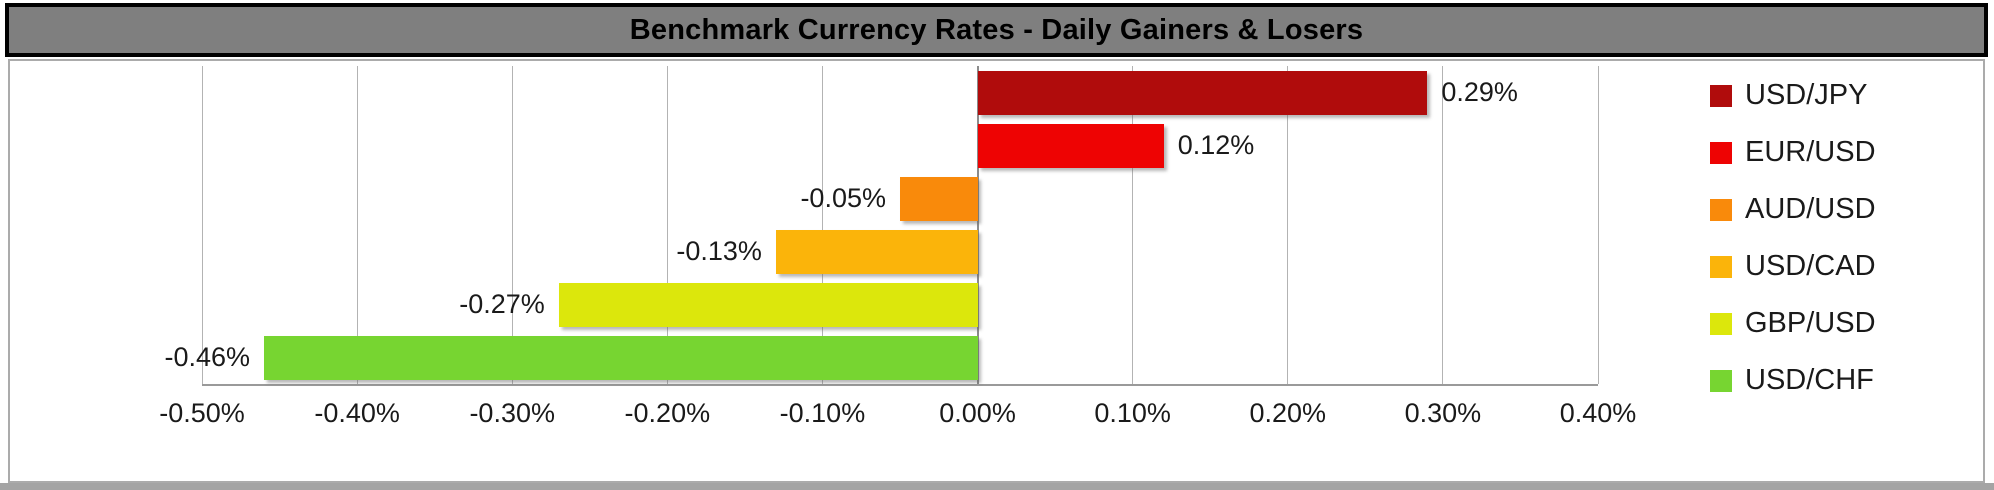 The width and height of the screenshot is (1994, 490). I want to click on legend-label: AUD/USD, so click(1810, 209).